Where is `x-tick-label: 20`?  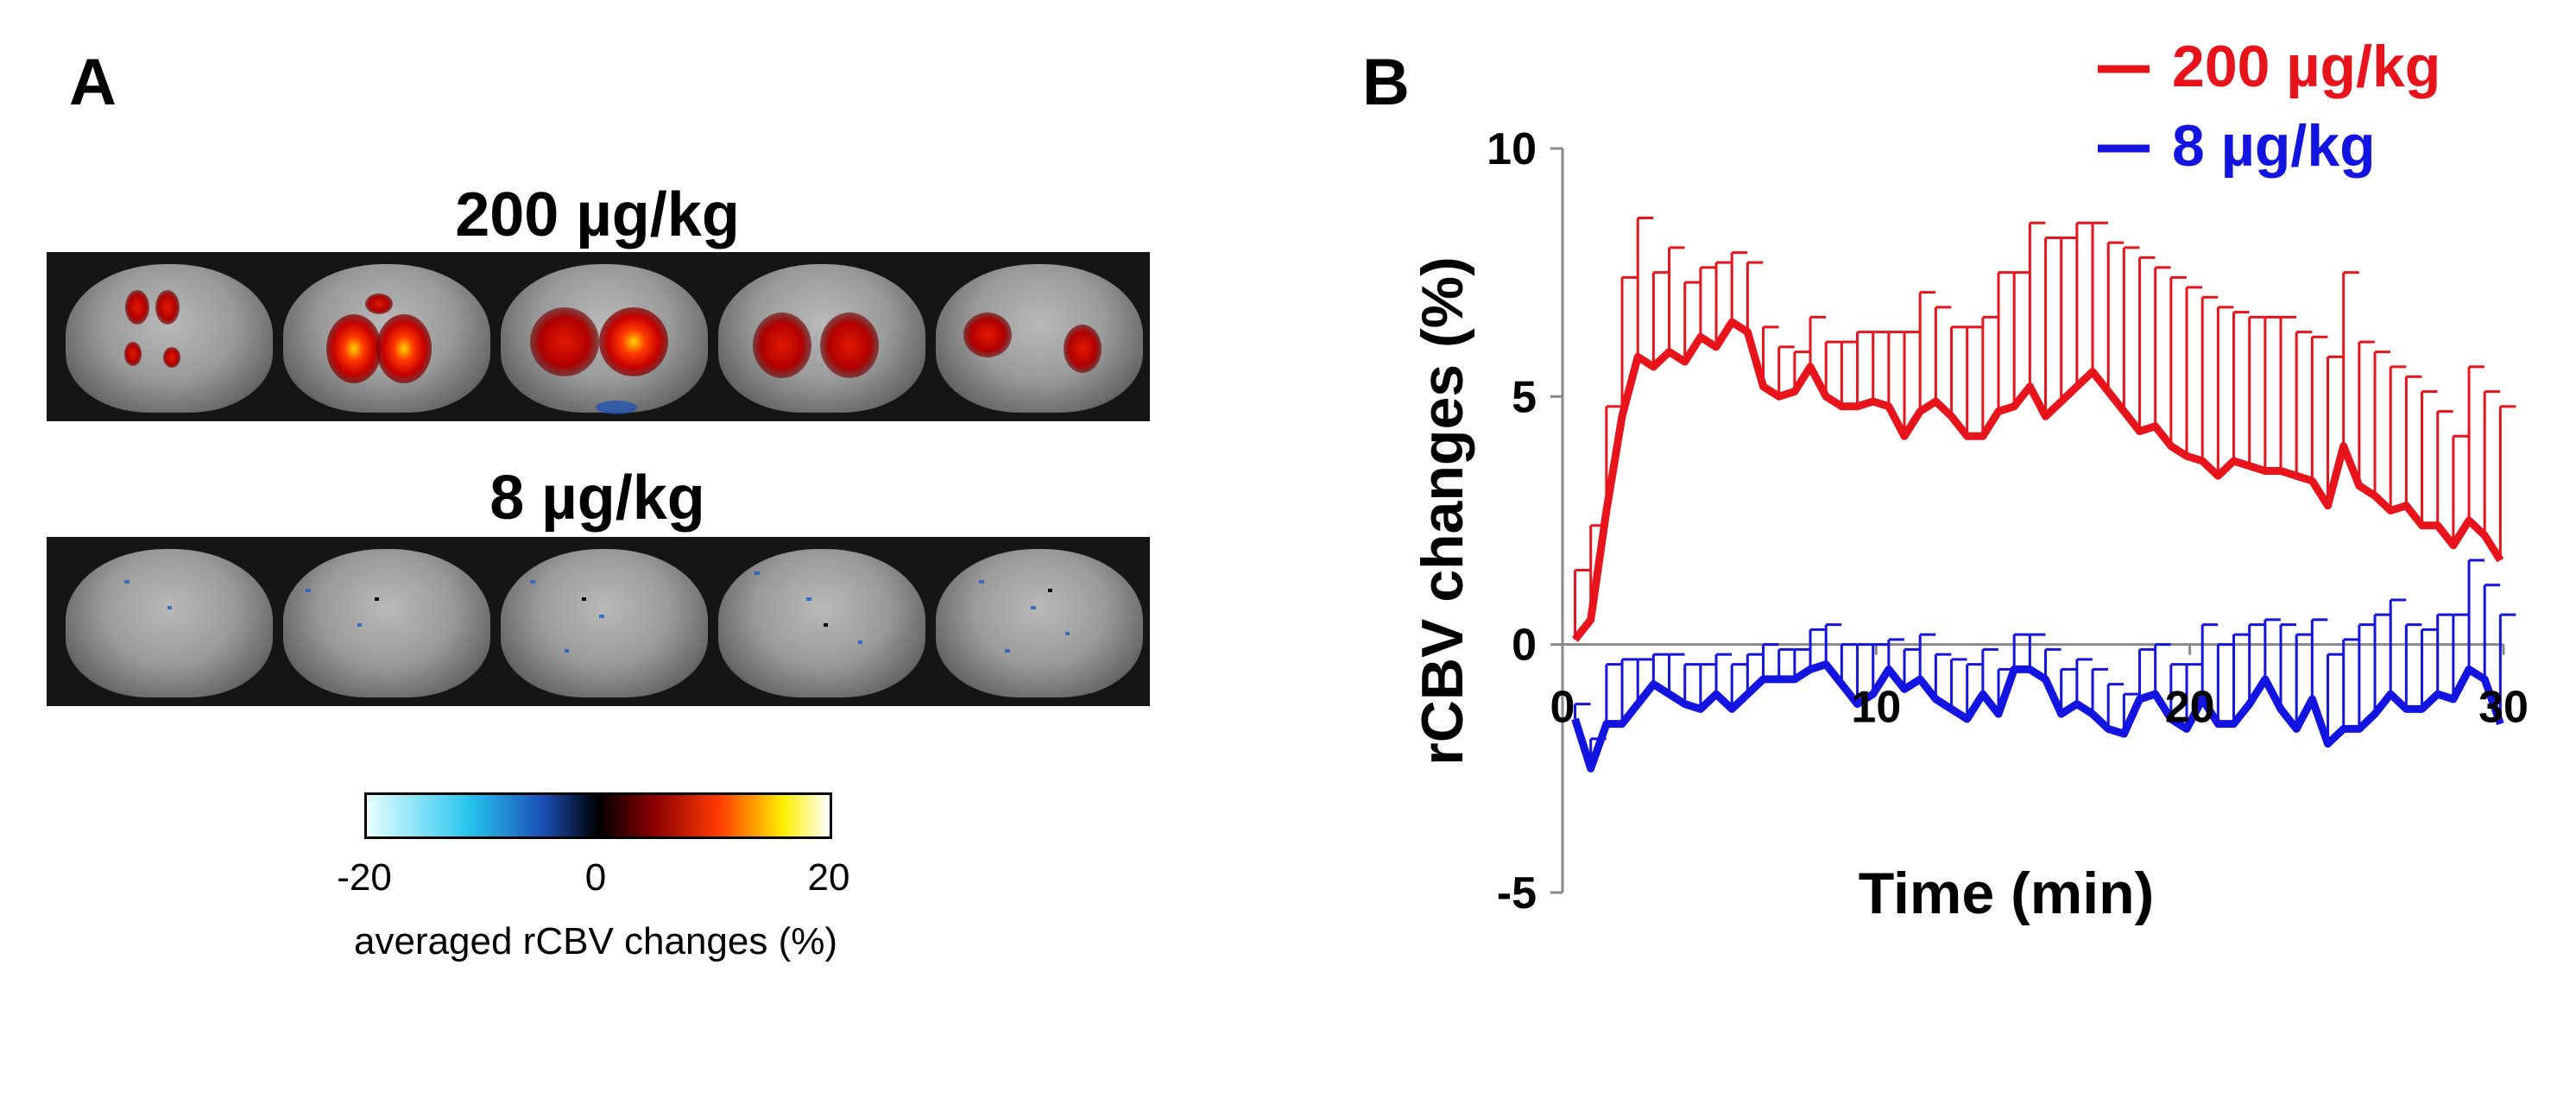
x-tick-label: 20 is located at coordinates (2190, 708).